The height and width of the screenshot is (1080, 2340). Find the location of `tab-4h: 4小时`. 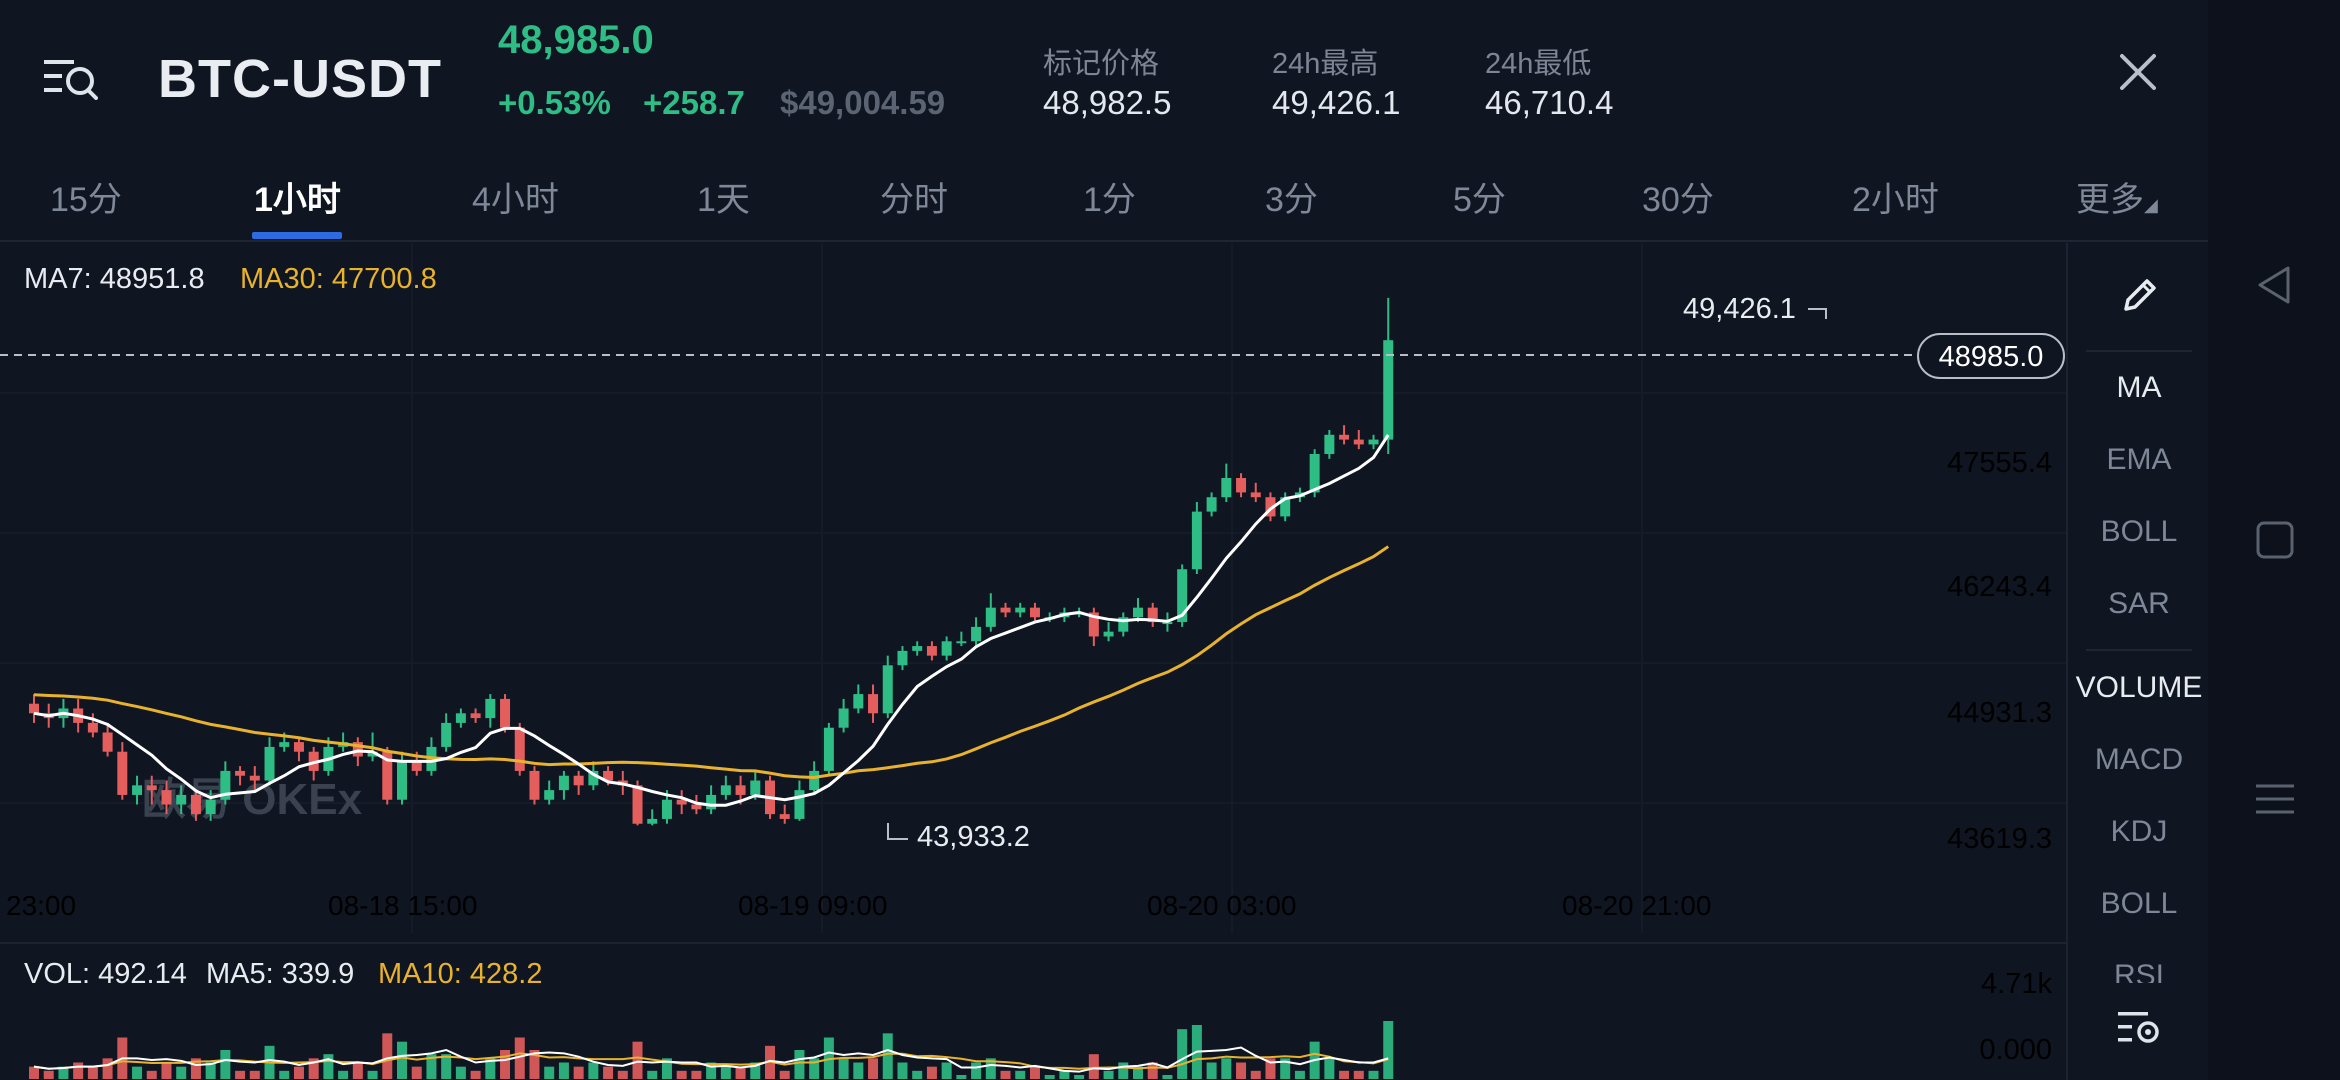

tab-4h: 4小时 is located at coordinates (515, 200).